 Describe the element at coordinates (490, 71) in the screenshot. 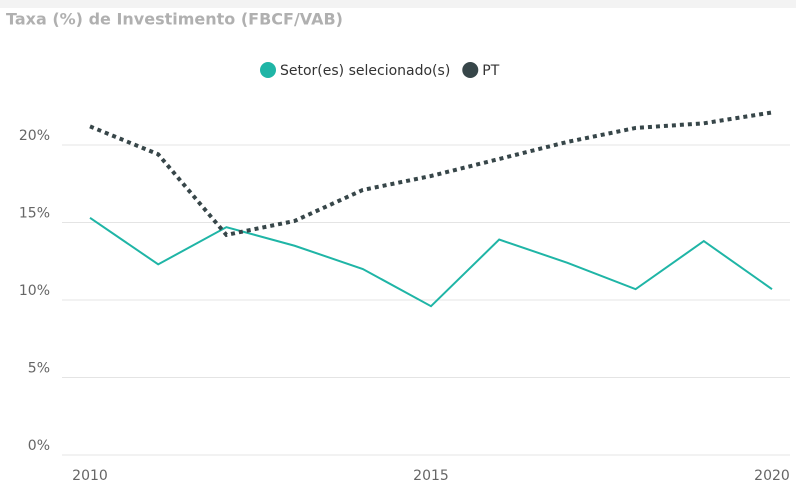

I see `legend-label: PT` at that location.